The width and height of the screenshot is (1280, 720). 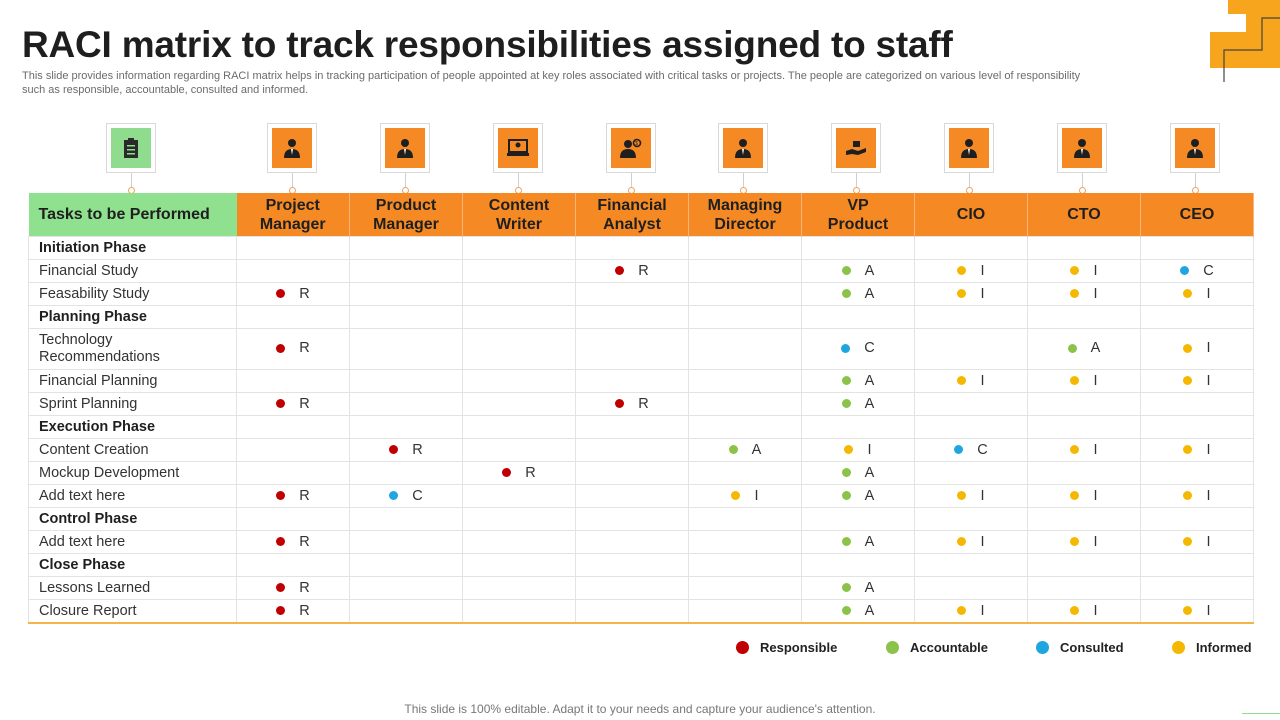 What do you see at coordinates (519, 215) in the screenshot?
I see `role-column-header: Content Writer` at bounding box center [519, 215].